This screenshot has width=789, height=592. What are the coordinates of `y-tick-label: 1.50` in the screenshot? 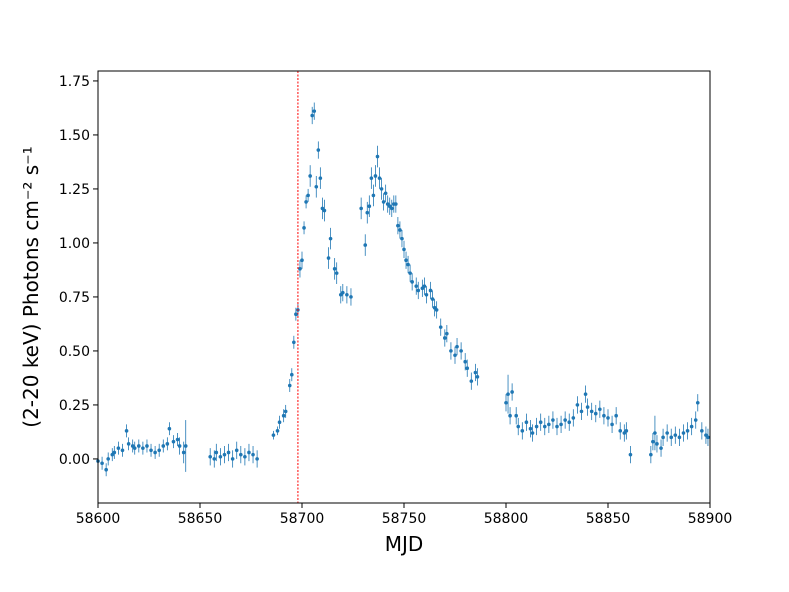 It's located at (74, 136).